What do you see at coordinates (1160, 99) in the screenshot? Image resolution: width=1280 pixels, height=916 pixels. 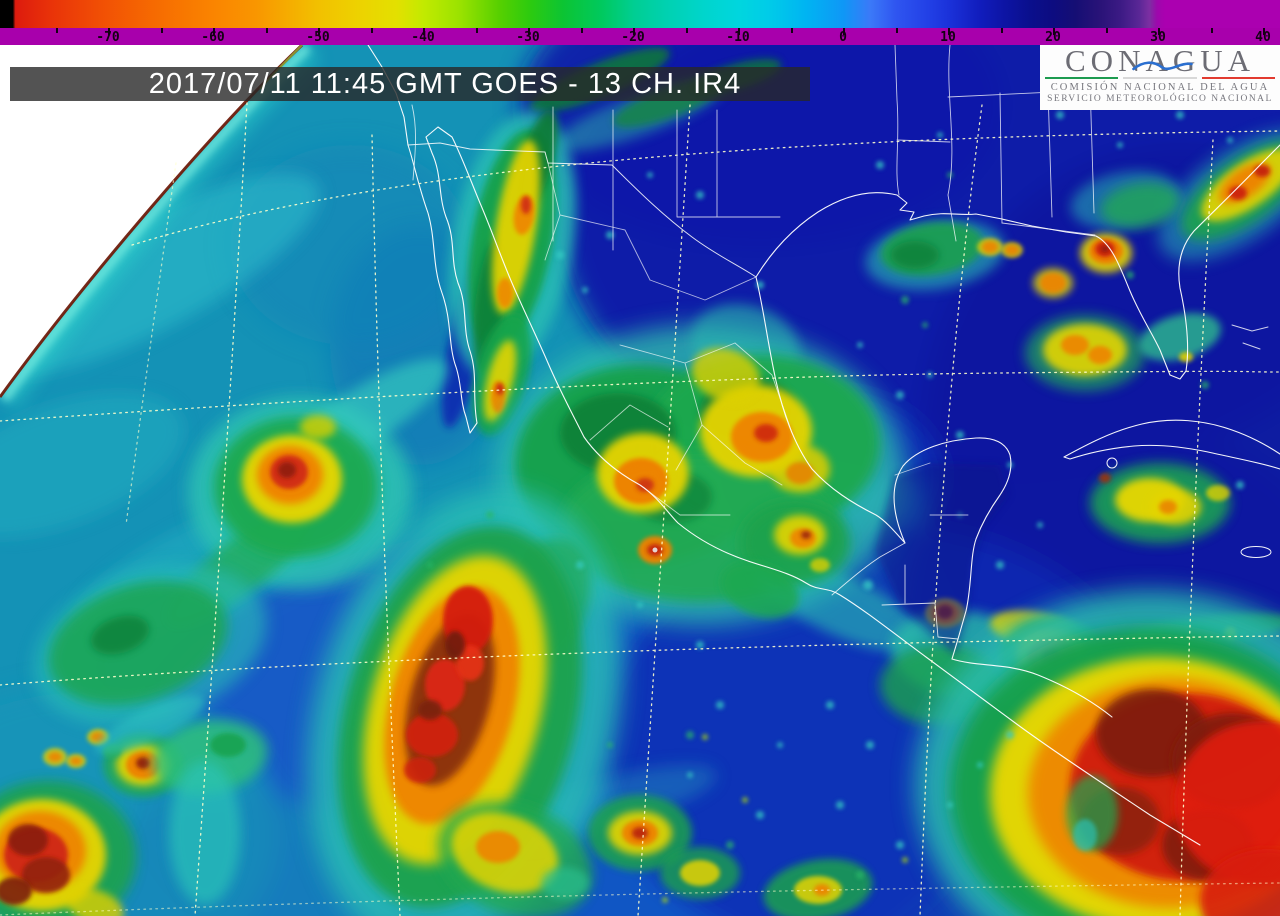 I see `logo-subtitle-2: SERVICIO METEOROLÓGICO NACIONAL` at bounding box center [1160, 99].